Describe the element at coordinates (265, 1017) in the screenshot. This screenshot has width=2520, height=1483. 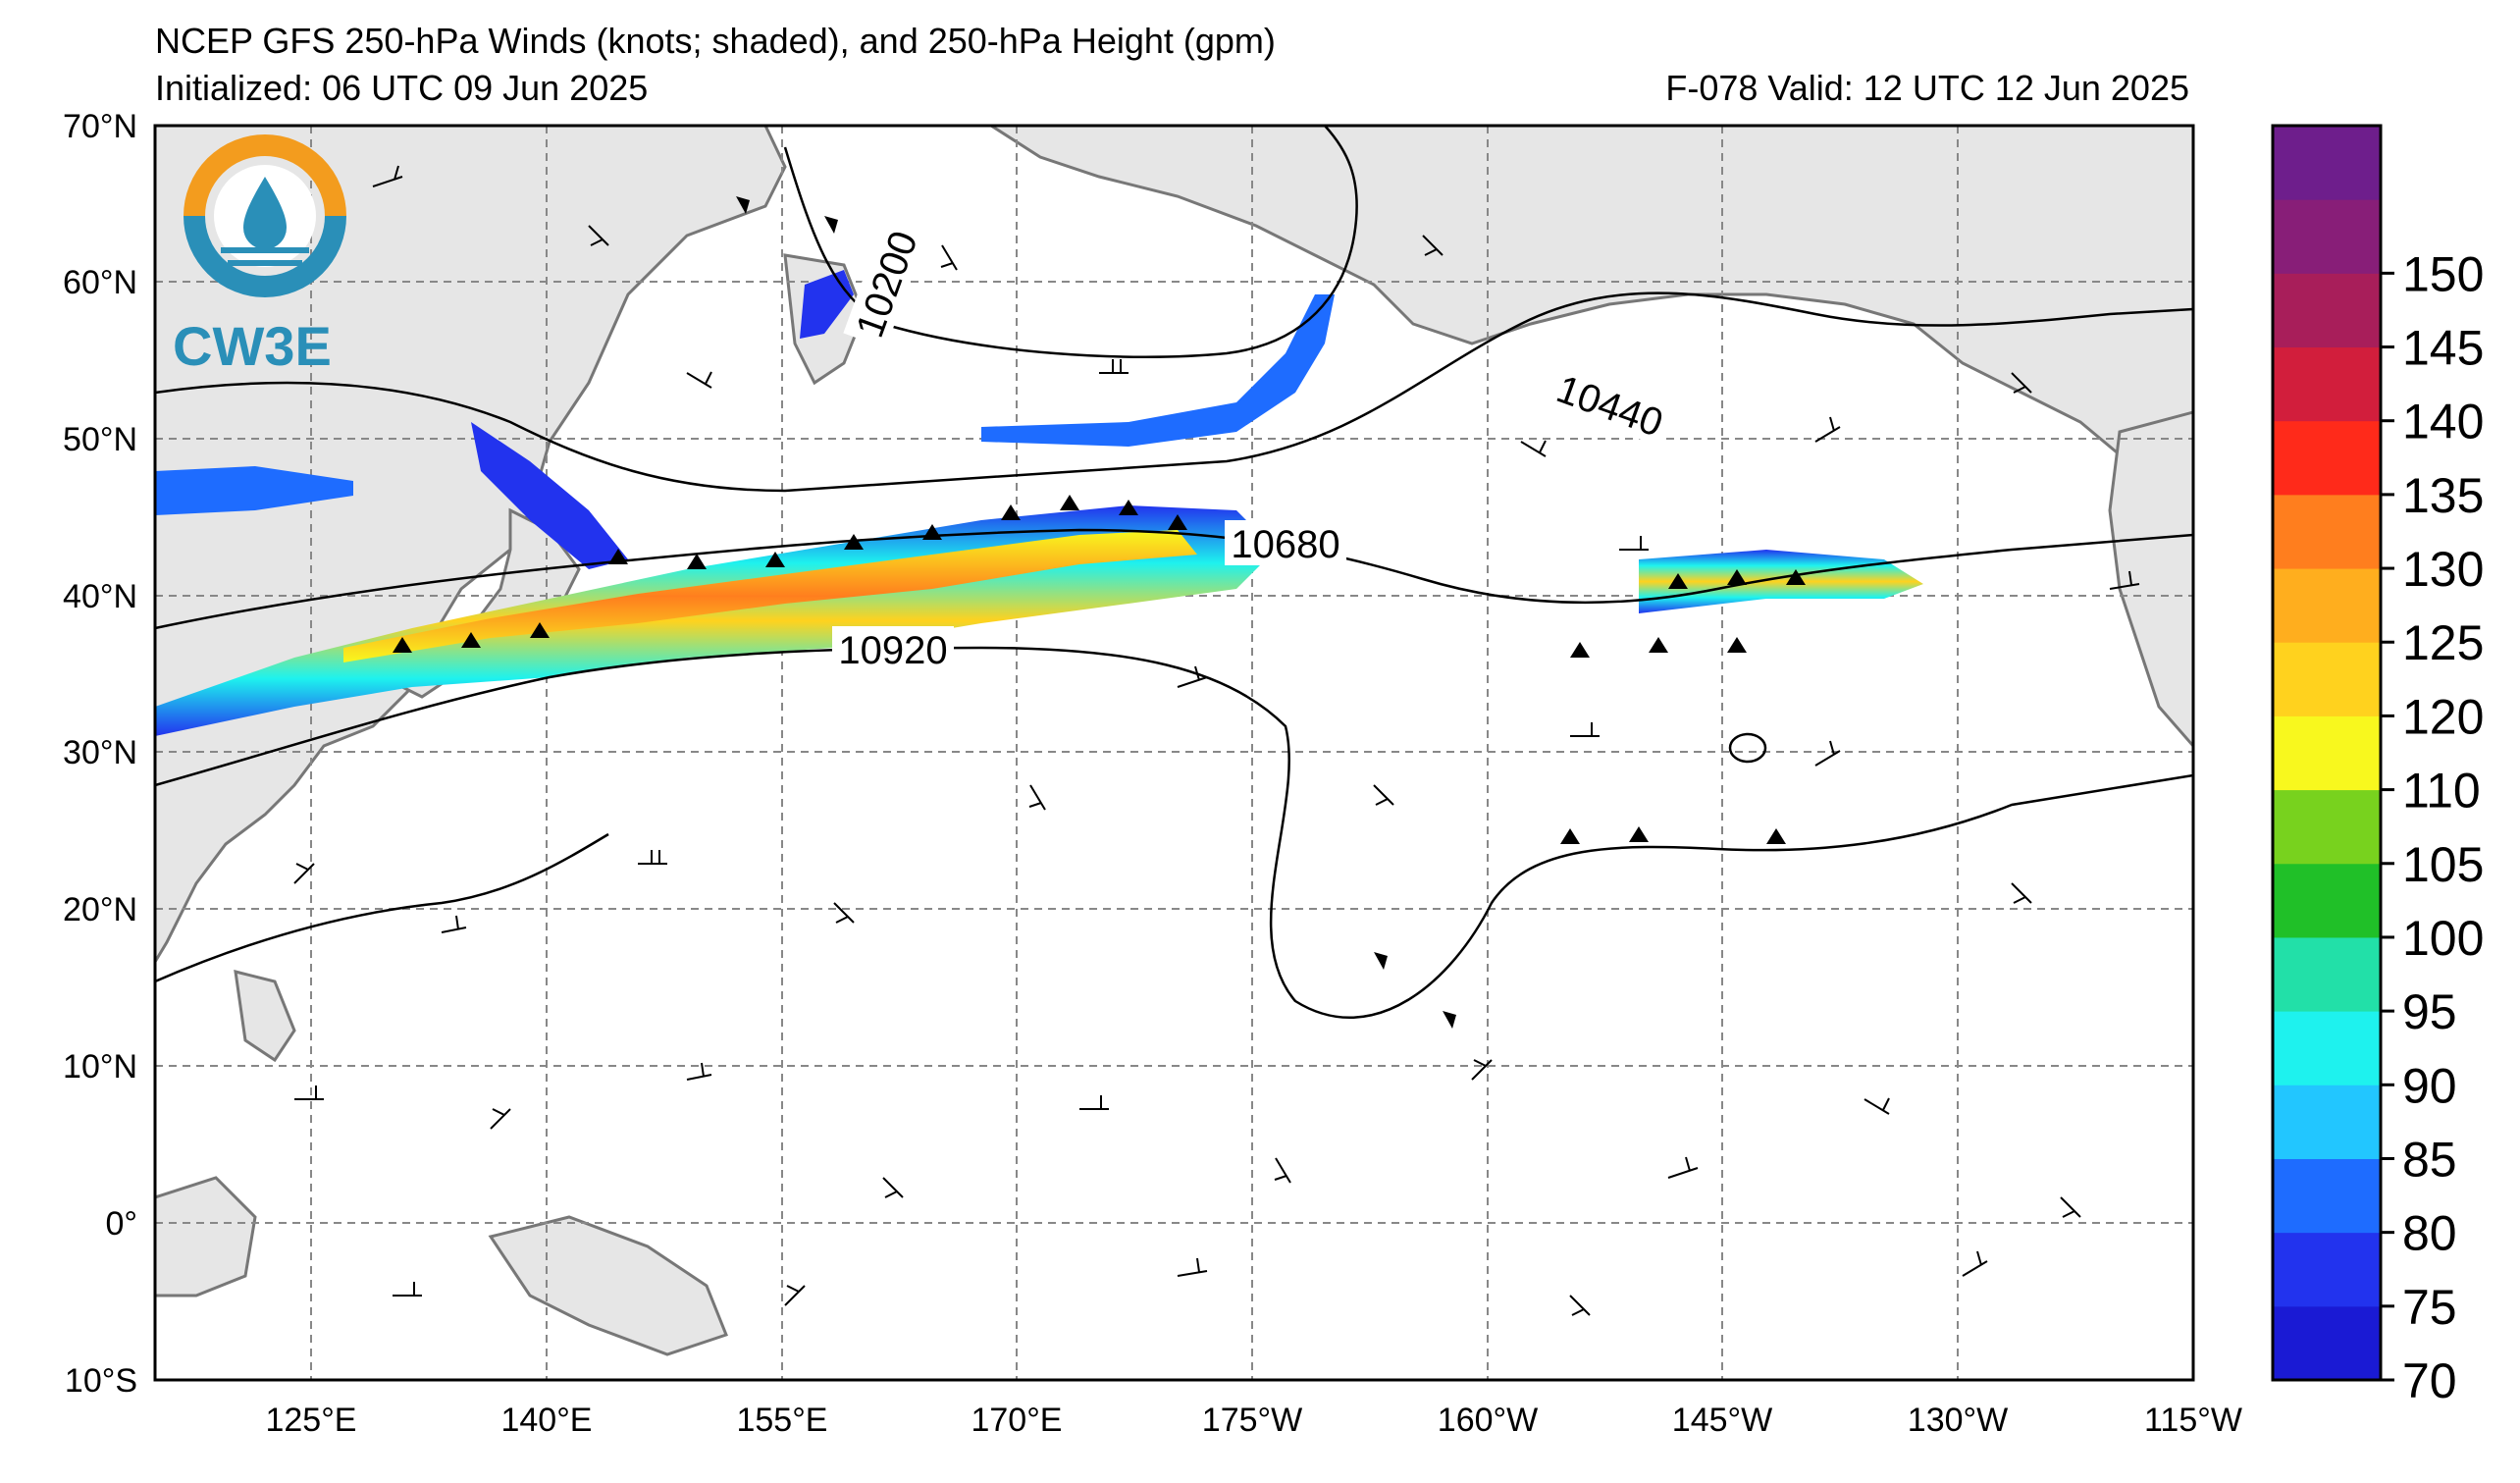
I see `land-philippines` at that location.